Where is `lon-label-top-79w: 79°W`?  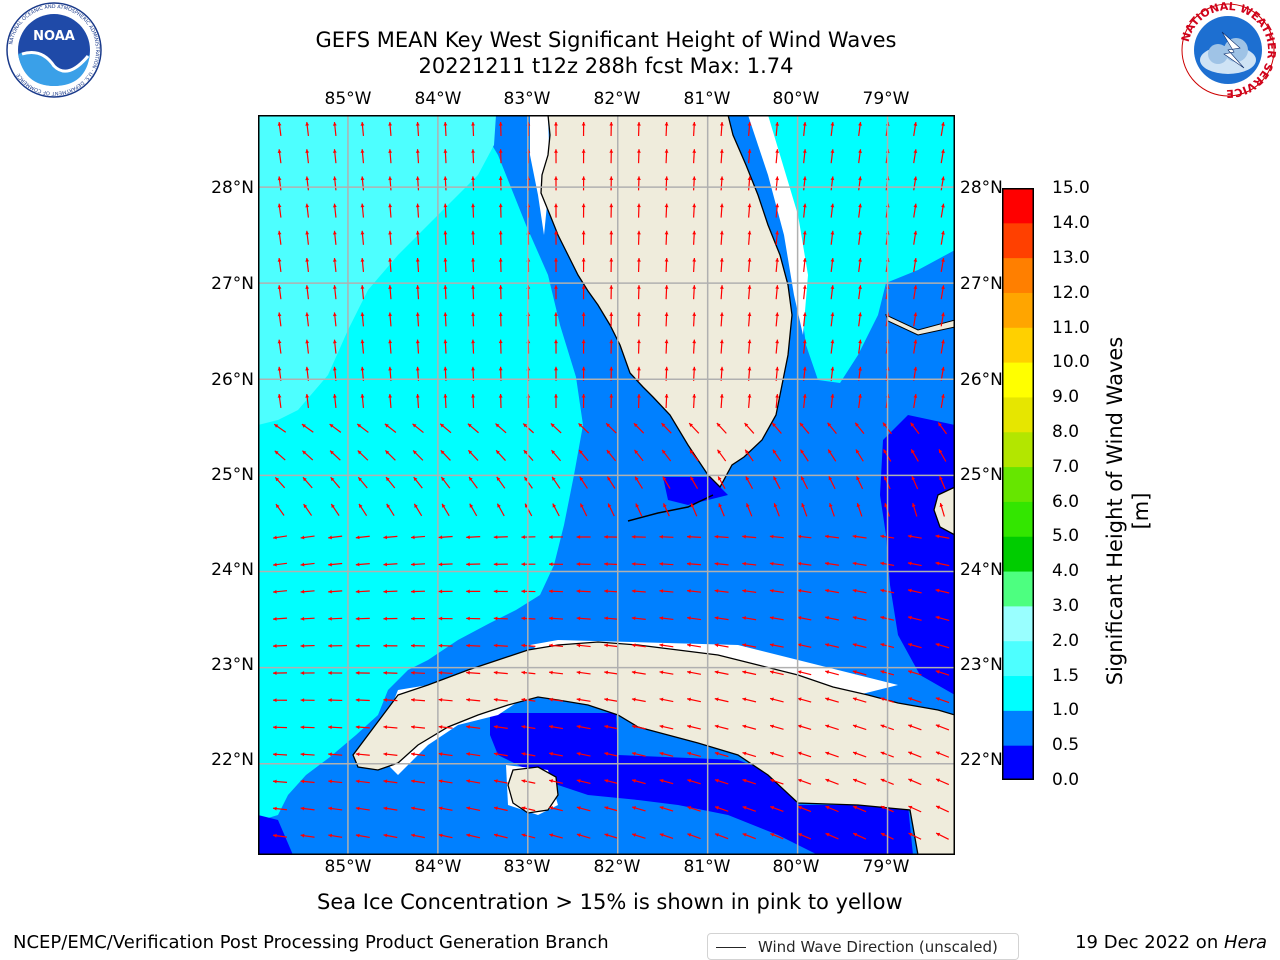
lon-label-top-79w: 79°W is located at coordinates (886, 99).